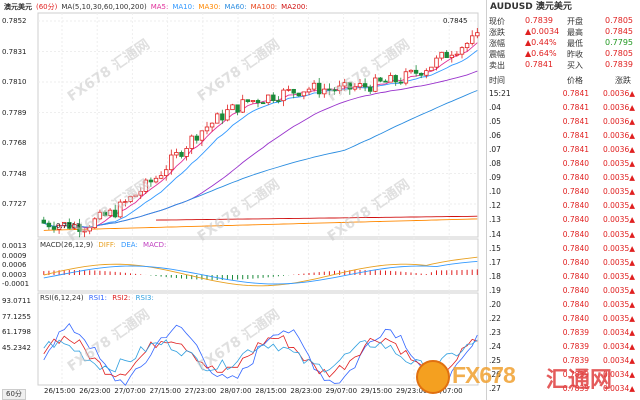 The width and height of the screenshot is (640, 400). I want to click on tick-time: .18, so click(495, 276).